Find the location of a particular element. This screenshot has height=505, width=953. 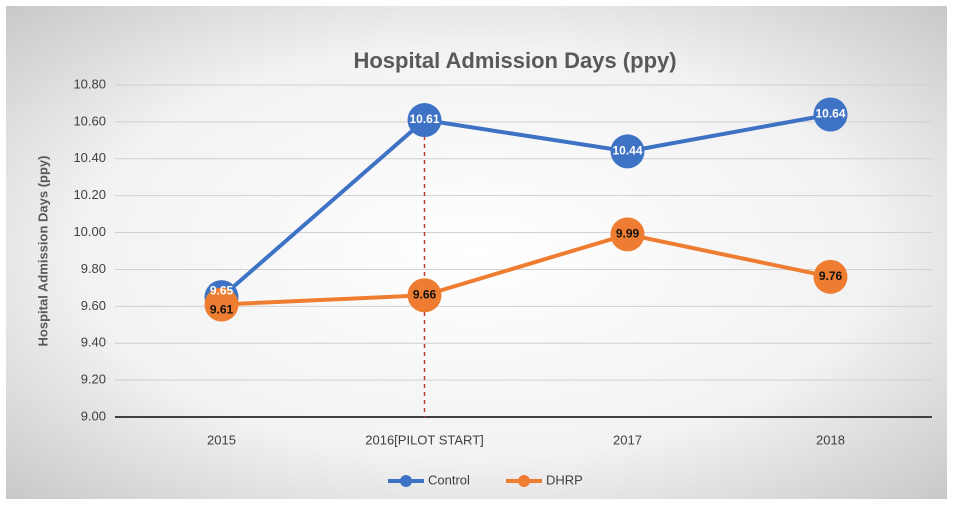

y-tick-label: 10.40 is located at coordinates (89, 157).